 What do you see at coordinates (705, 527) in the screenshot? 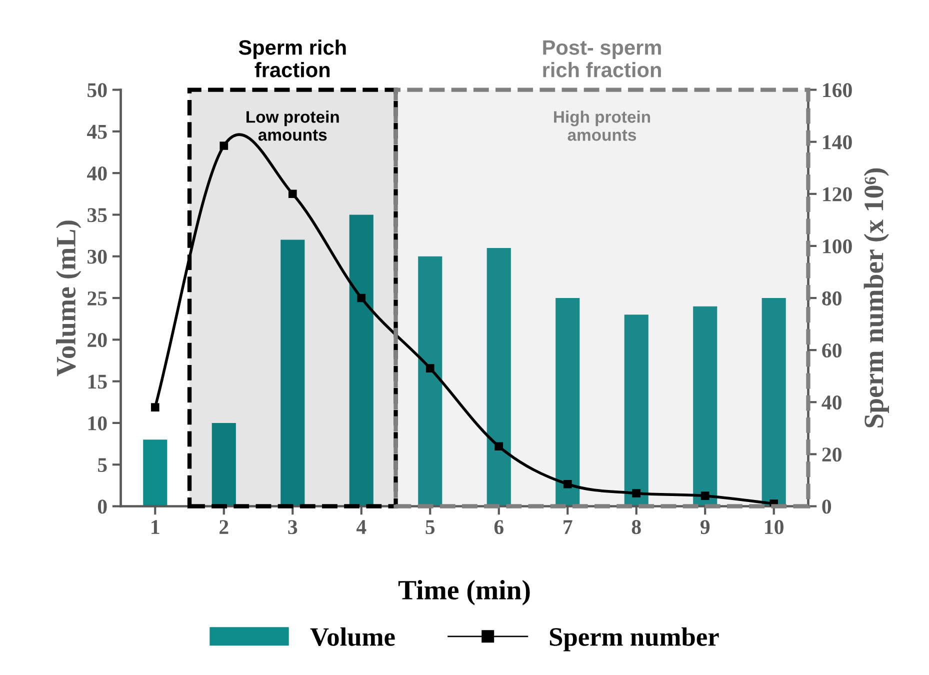
I see `x-tick-label: 9` at bounding box center [705, 527].